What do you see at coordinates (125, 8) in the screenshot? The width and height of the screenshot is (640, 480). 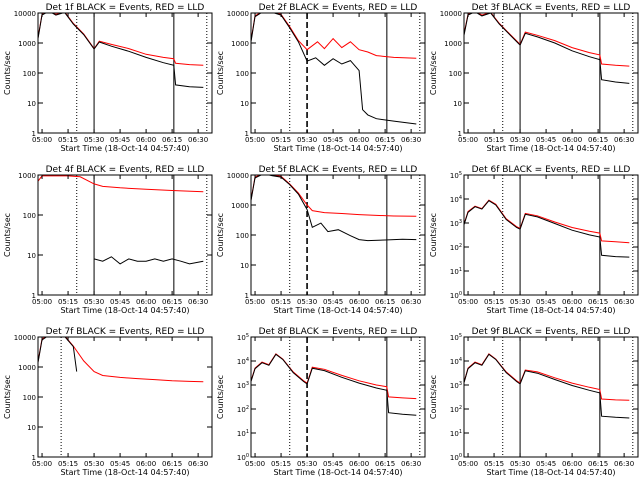 I see `panel-title: Det 1f BLACK = Events, RED = LLD` at bounding box center [125, 8].